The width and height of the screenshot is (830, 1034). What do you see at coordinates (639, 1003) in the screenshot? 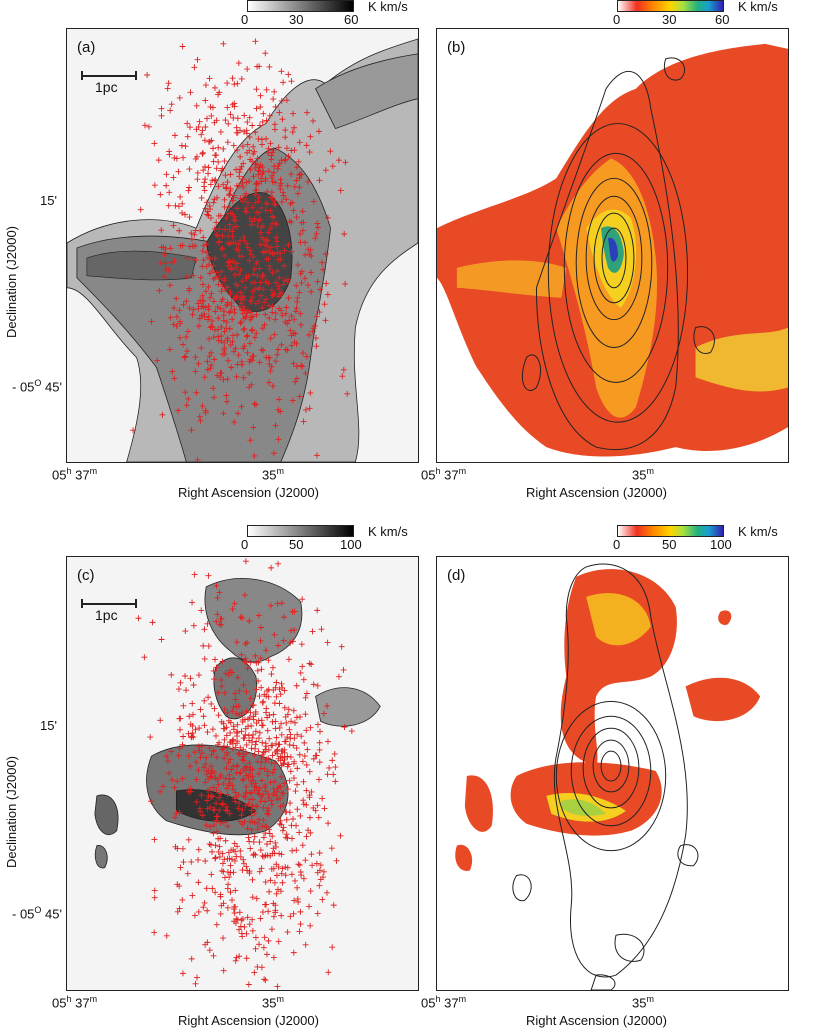
I see `x-tick-text: 35` at bounding box center [639, 1003].